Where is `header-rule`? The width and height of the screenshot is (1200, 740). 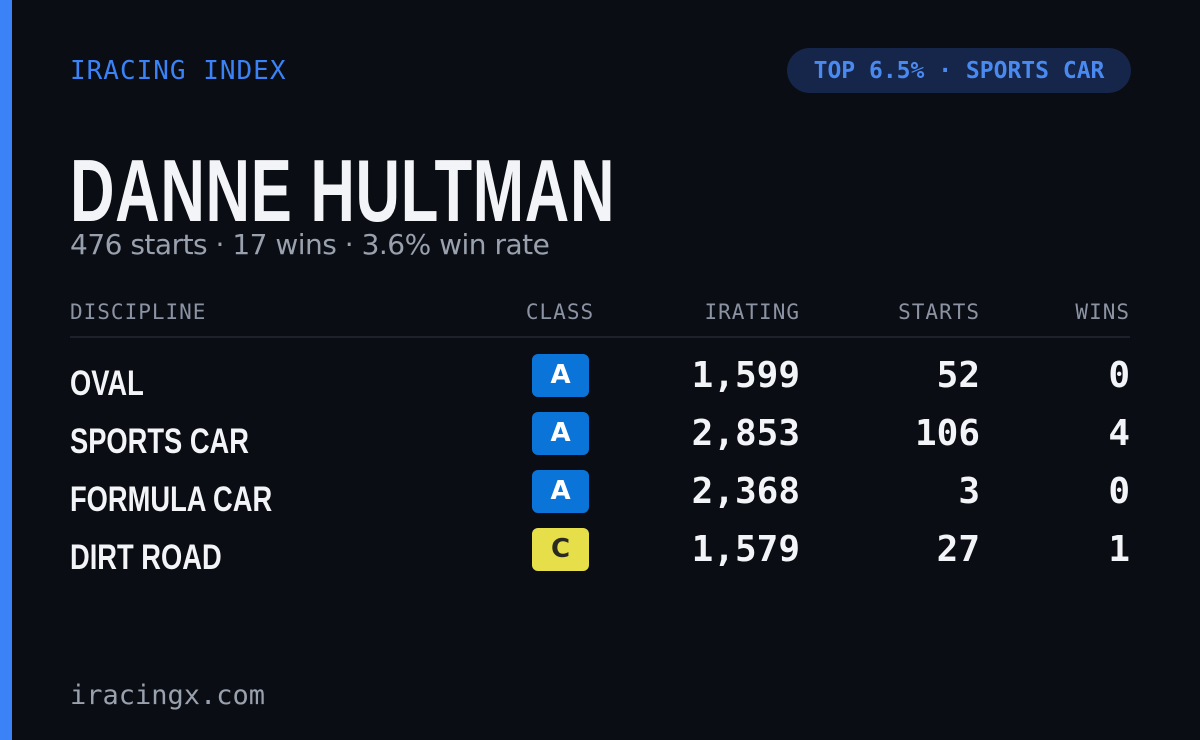 header-rule is located at coordinates (600, 337).